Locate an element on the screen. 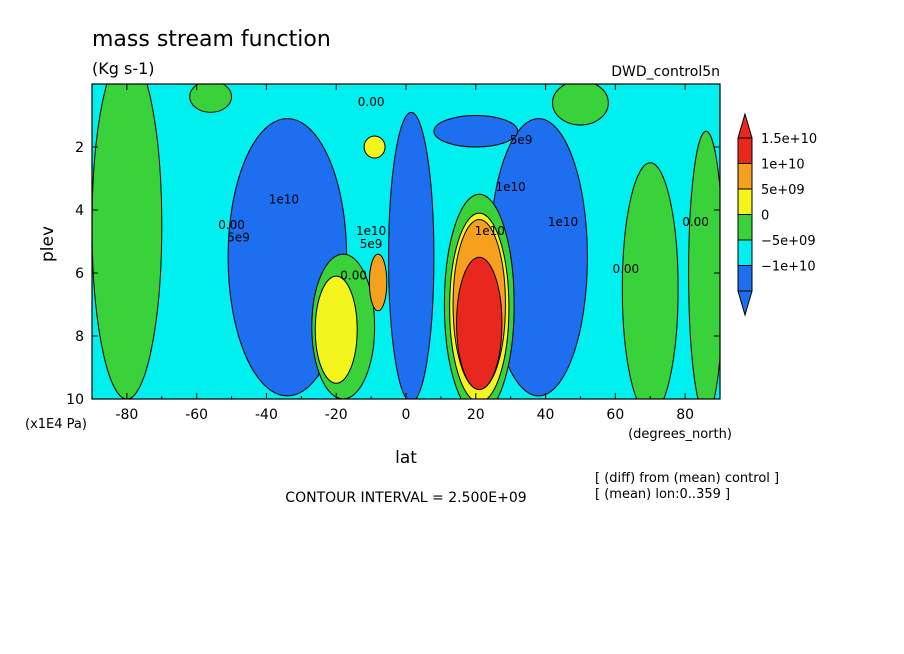 The image size is (904, 654). contour-region-upper-right-positive is located at coordinates (580, 105).